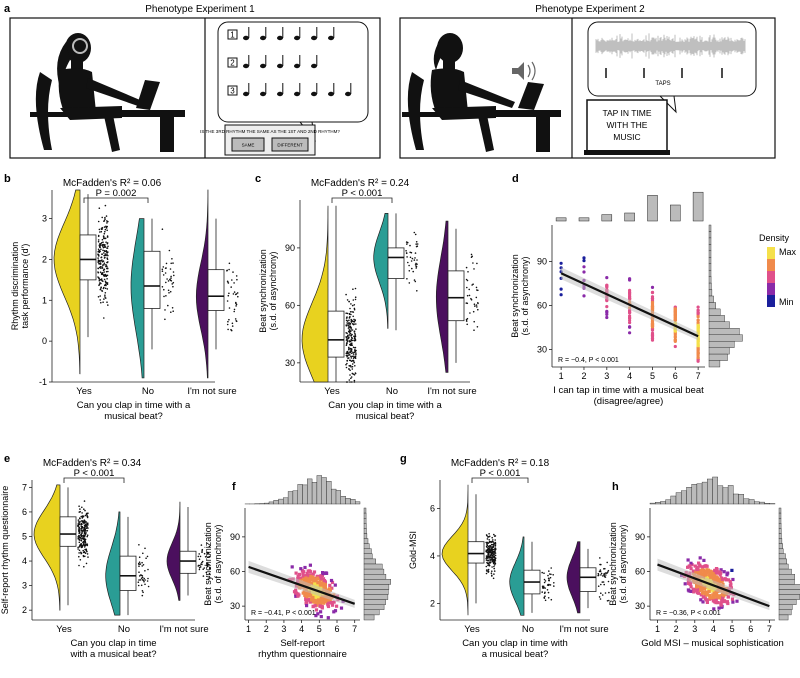  Describe the element at coordinates (297, 62) in the screenshot. I see `music-notes` at that location.